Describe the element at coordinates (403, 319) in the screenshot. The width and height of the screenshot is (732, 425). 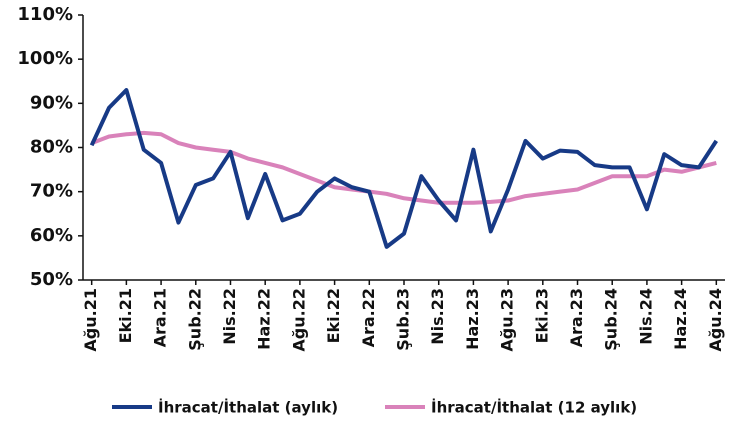
I see `x-tick-label: Şub.23` at that location.